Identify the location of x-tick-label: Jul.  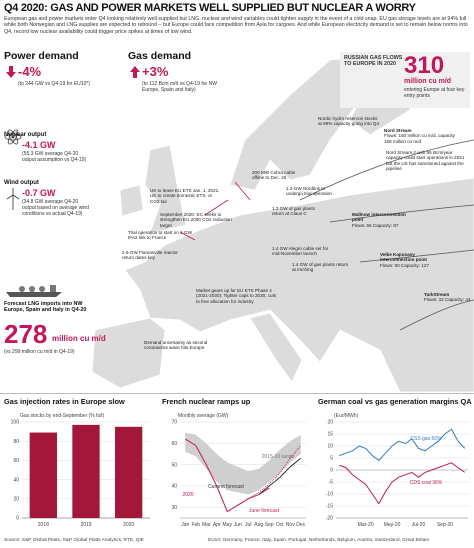
(248, 525).